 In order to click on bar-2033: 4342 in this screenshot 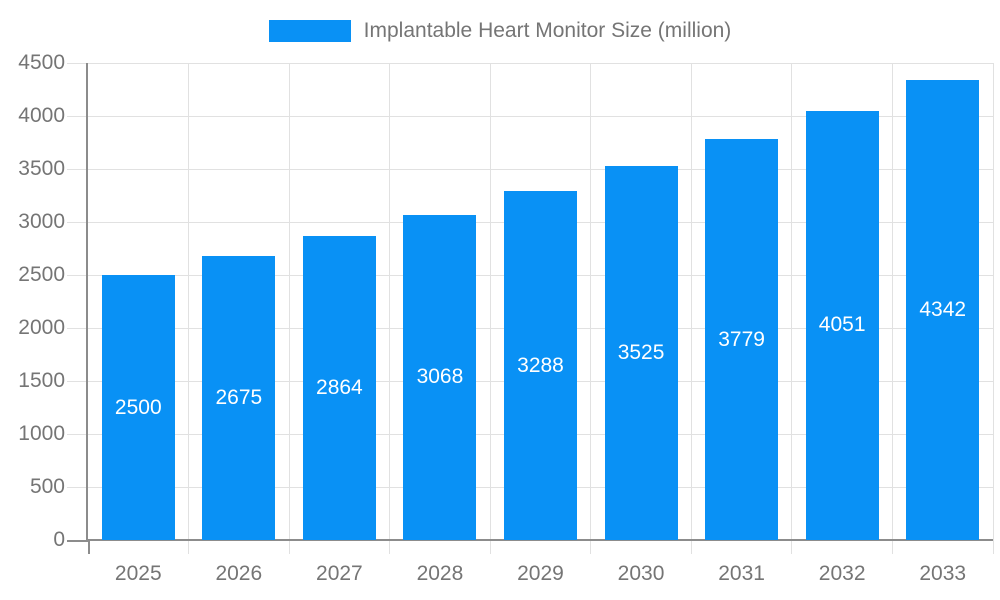, I will do `click(943, 309)`.